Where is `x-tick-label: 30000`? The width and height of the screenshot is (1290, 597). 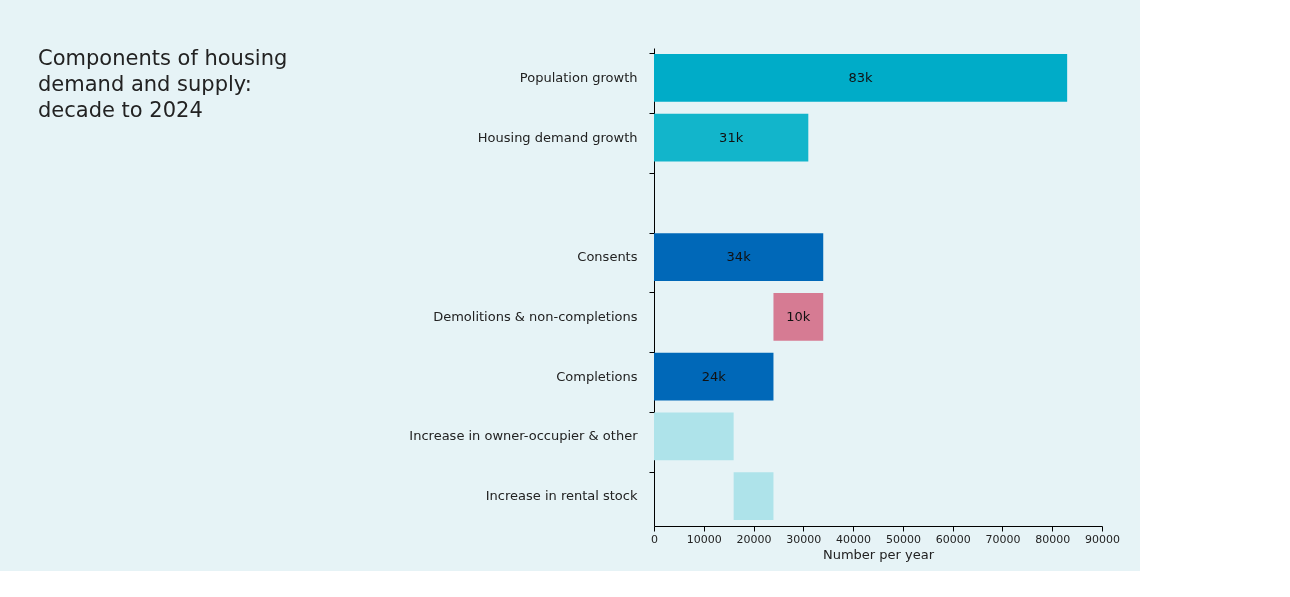
x-tick-label: 30000 is located at coordinates (804, 539).